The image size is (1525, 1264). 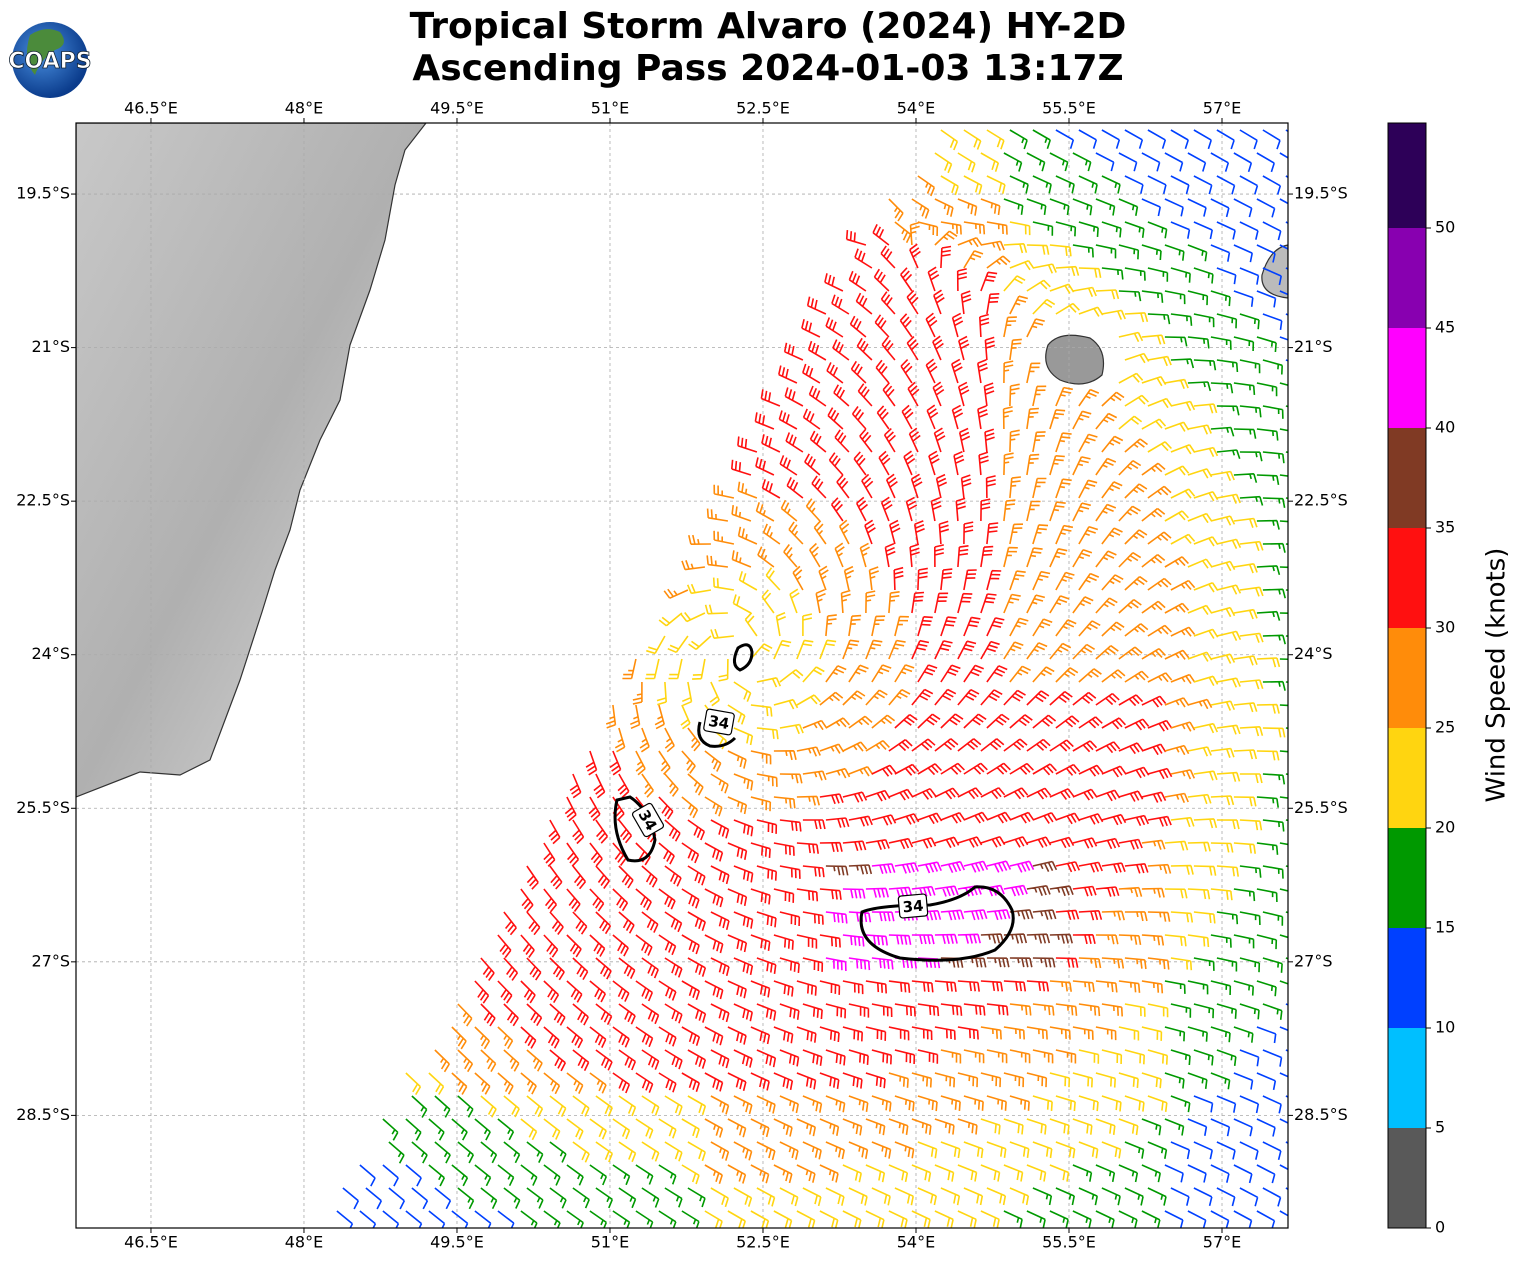 I want to click on island, so click(x=1274, y=271).